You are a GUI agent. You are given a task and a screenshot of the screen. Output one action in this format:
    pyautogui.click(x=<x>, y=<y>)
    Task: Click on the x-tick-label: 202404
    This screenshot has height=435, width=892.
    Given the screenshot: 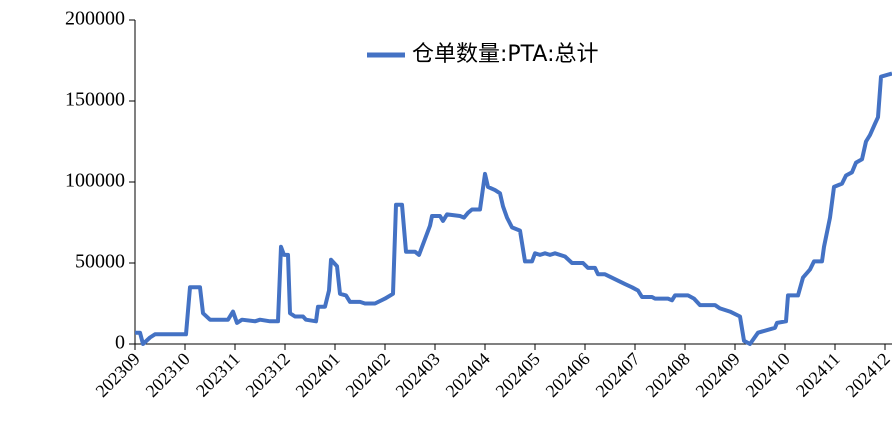 What is the action you would take?
    pyautogui.click(x=468, y=375)
    